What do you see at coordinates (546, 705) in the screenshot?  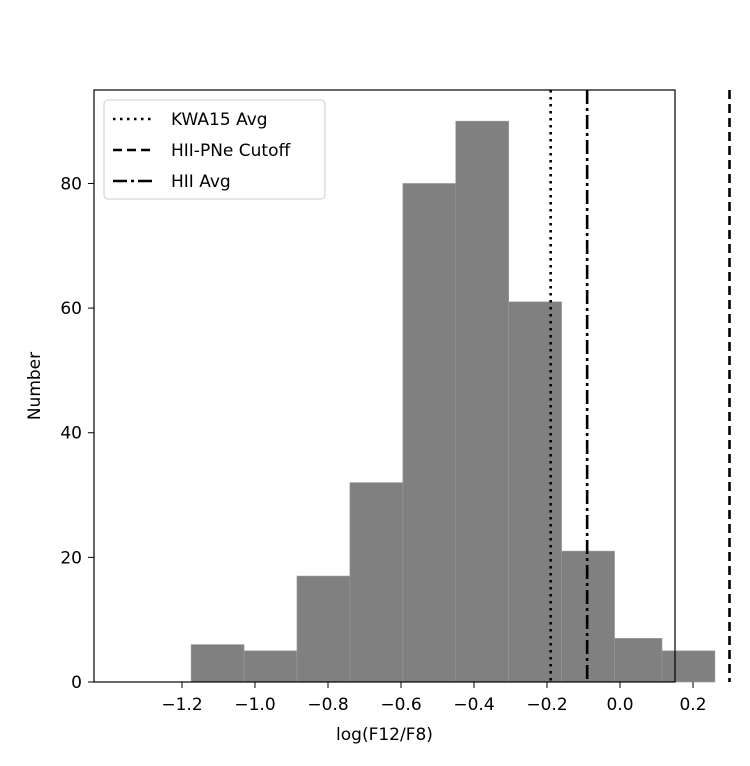 I see `x-tick-label: −0.2` at bounding box center [546, 705].